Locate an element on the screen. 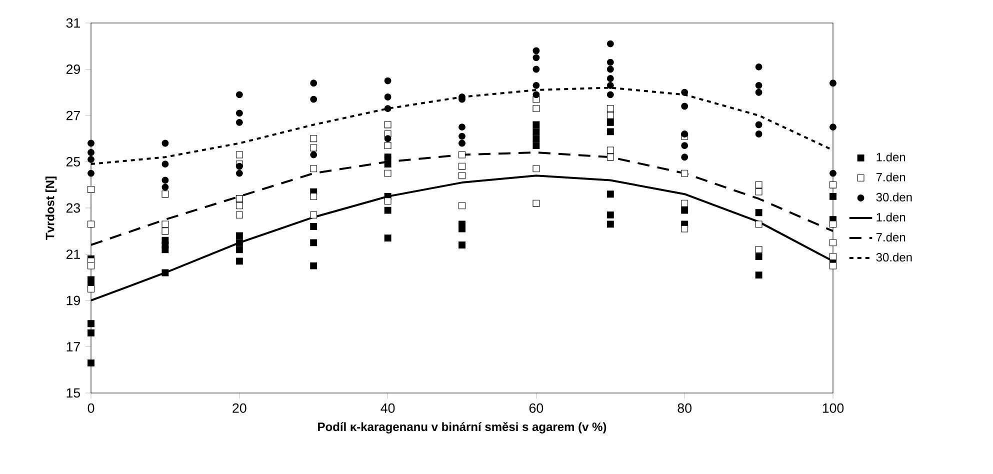 The height and width of the screenshot is (474, 993). y-tick-label: 27 is located at coordinates (73, 115).